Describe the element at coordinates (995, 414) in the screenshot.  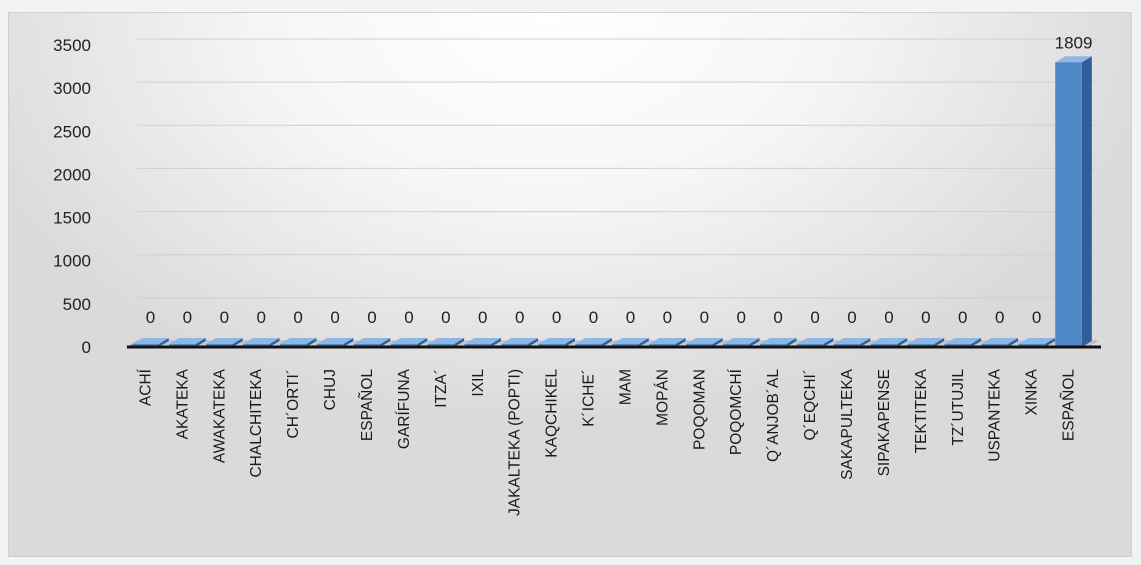
I see `category-label: USPANTEKA` at that location.